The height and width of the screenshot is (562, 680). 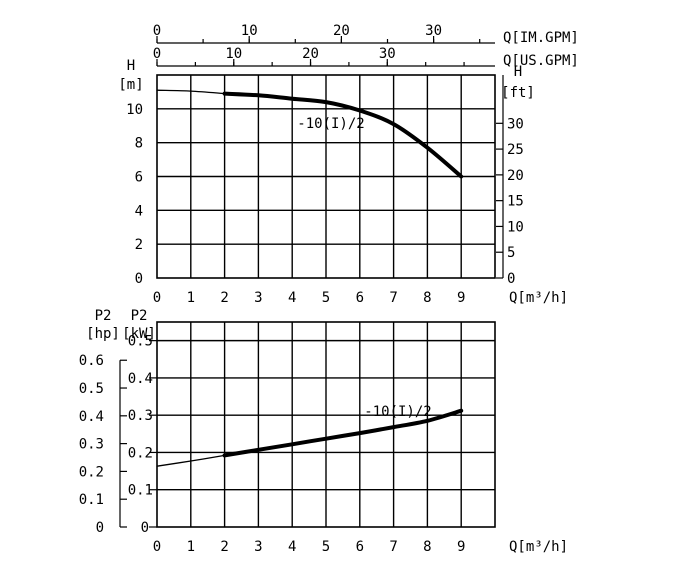 I want to click on power-hp-tick-label: 0.4, so click(x=91, y=417).